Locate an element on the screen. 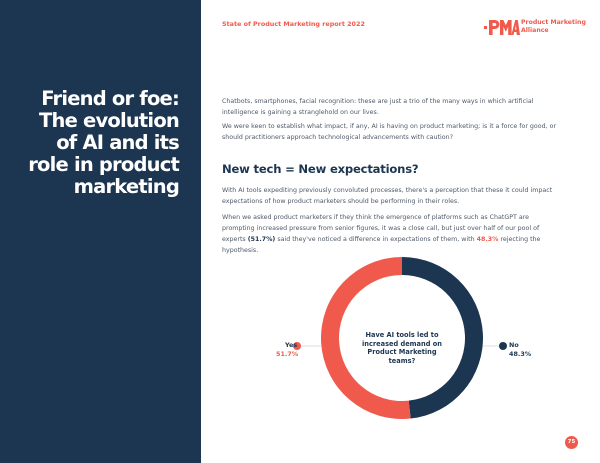 The height and width of the screenshot is (463, 600). no-legend-dot is located at coordinates (503, 346).